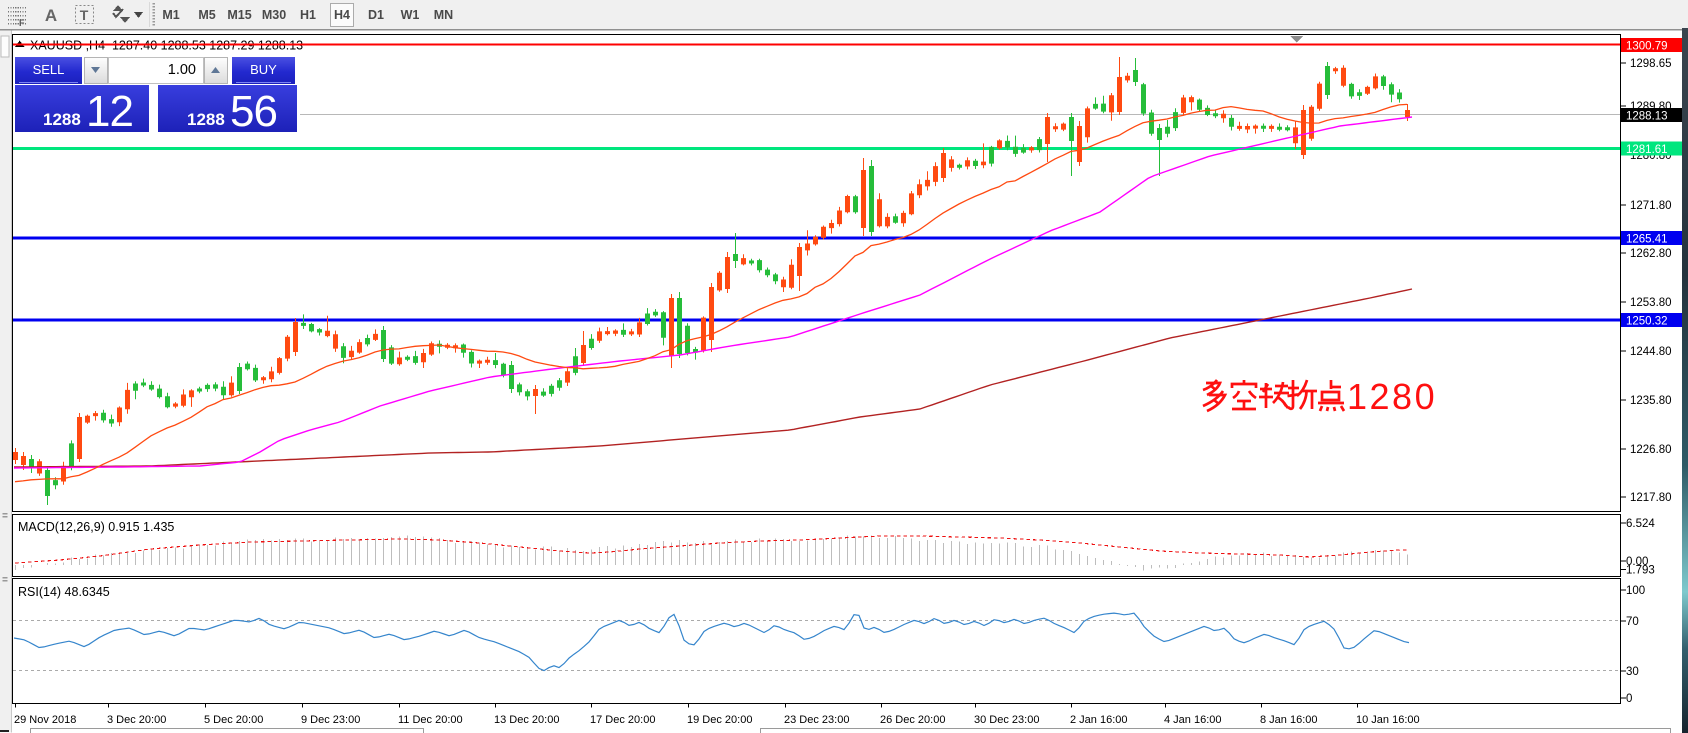 Image resolution: width=1688 pixels, height=733 pixels. What do you see at coordinates (22, 23) in the screenshot?
I see `svg-text: F` at bounding box center [22, 23].